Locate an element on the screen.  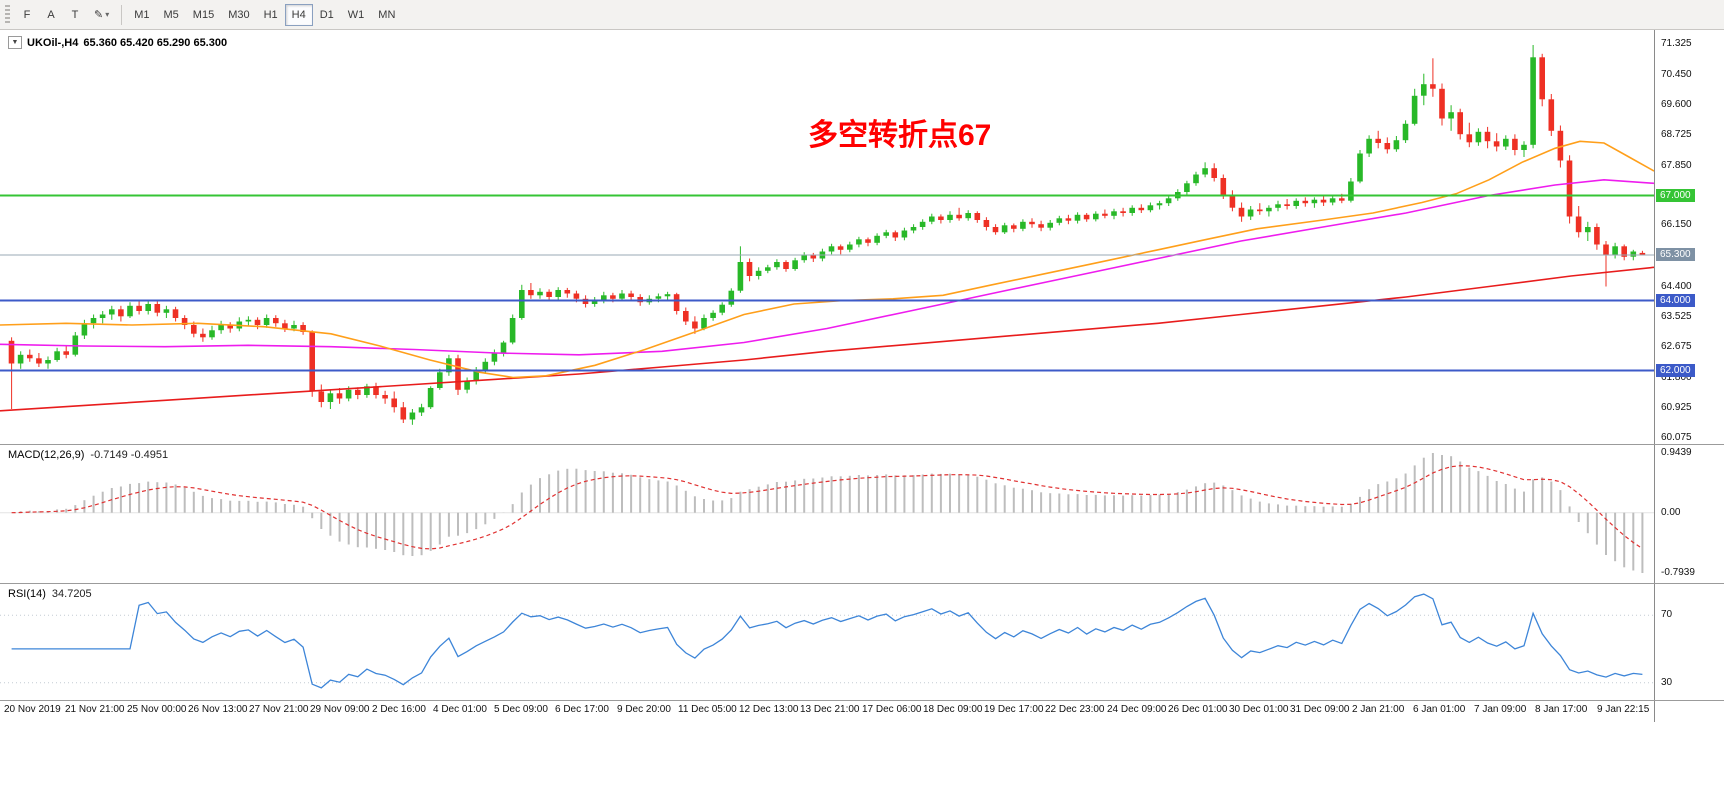
date-axis-label: 30 Dec 01:00 is located at coordinates (1259, 709).